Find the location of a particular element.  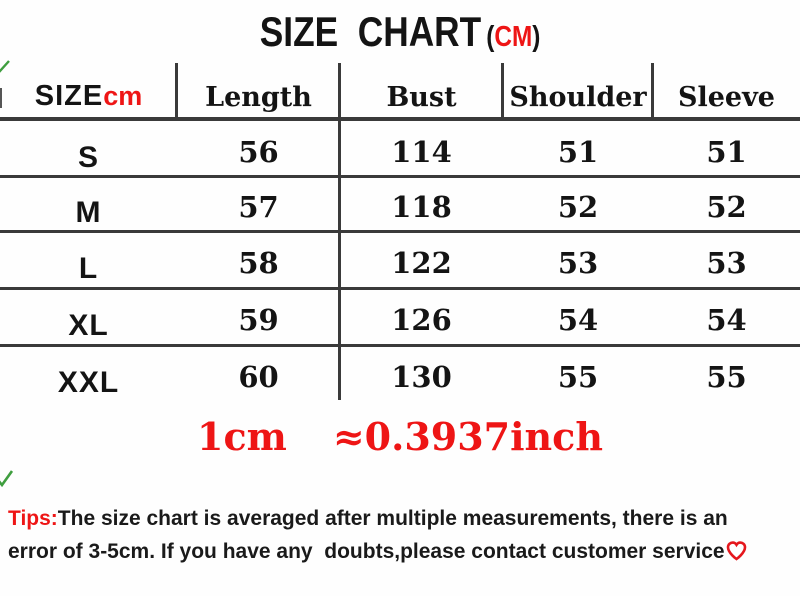

title-unit: (CM) is located at coordinates (513, 37).